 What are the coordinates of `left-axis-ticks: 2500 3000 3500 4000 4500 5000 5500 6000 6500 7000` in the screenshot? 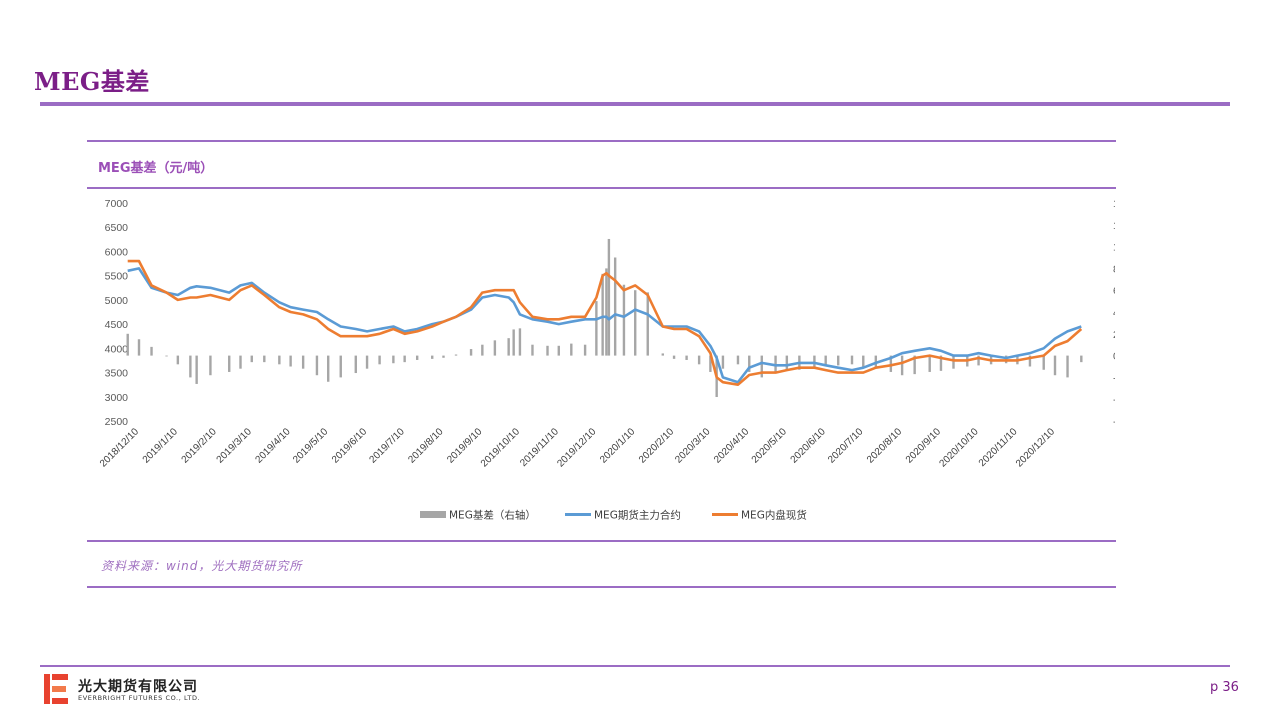 It's located at (117, 313).